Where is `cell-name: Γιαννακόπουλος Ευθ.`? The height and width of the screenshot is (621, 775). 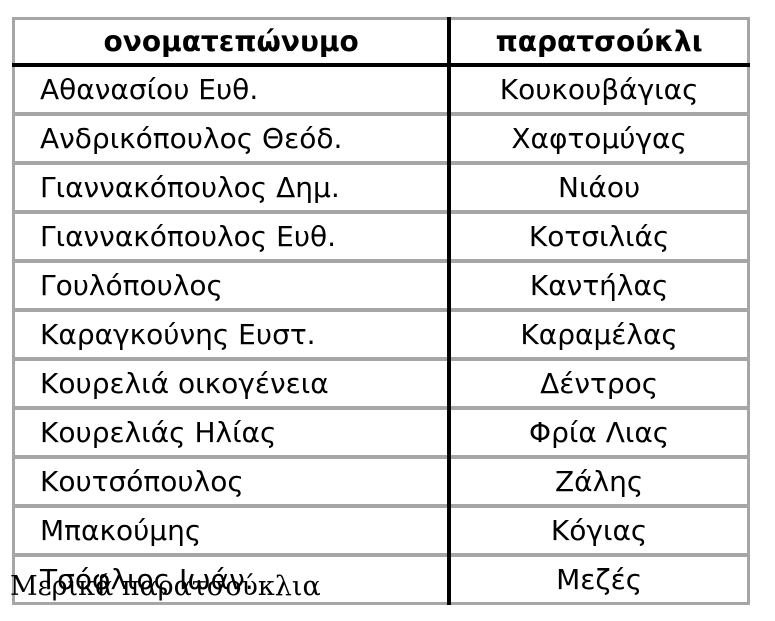 cell-name: Γιαννακόπουλος Ευθ. is located at coordinates (232, 235).